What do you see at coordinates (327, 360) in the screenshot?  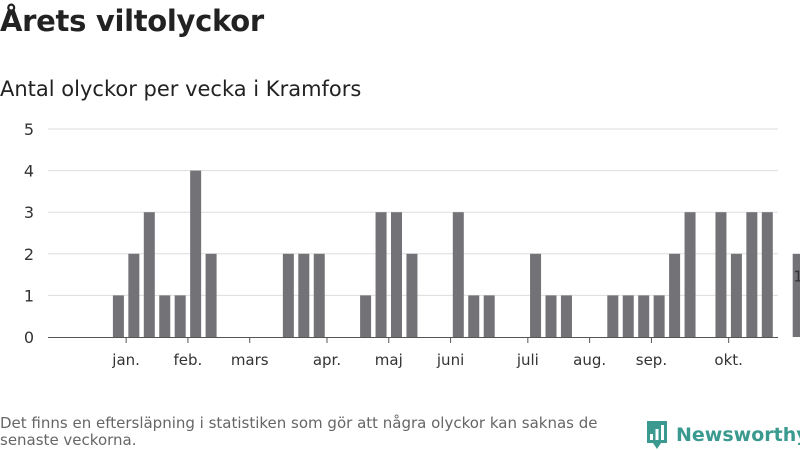 I see `x-tick-label: apr.` at bounding box center [327, 360].